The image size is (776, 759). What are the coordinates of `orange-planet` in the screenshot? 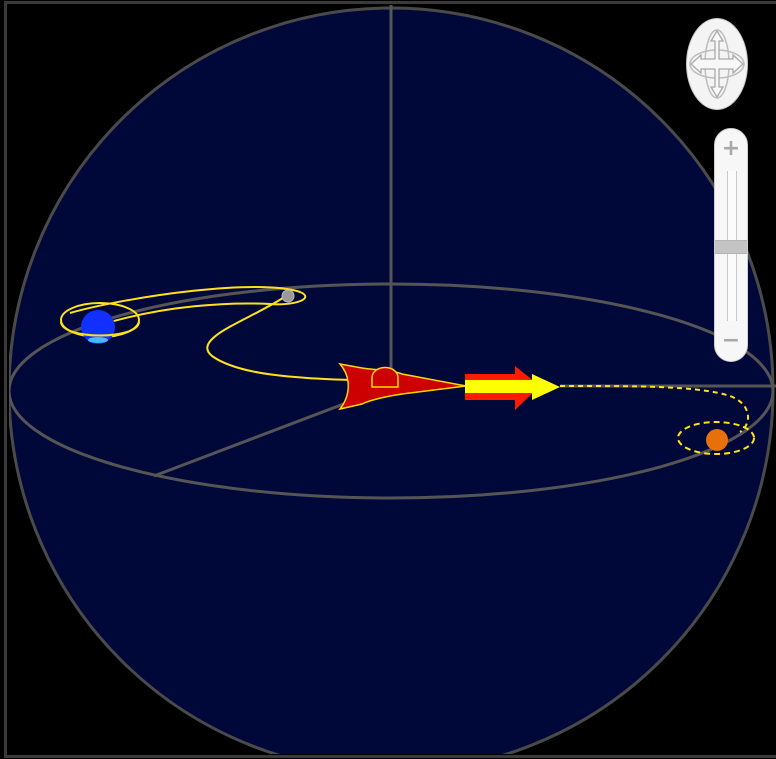 It's located at (717, 440).